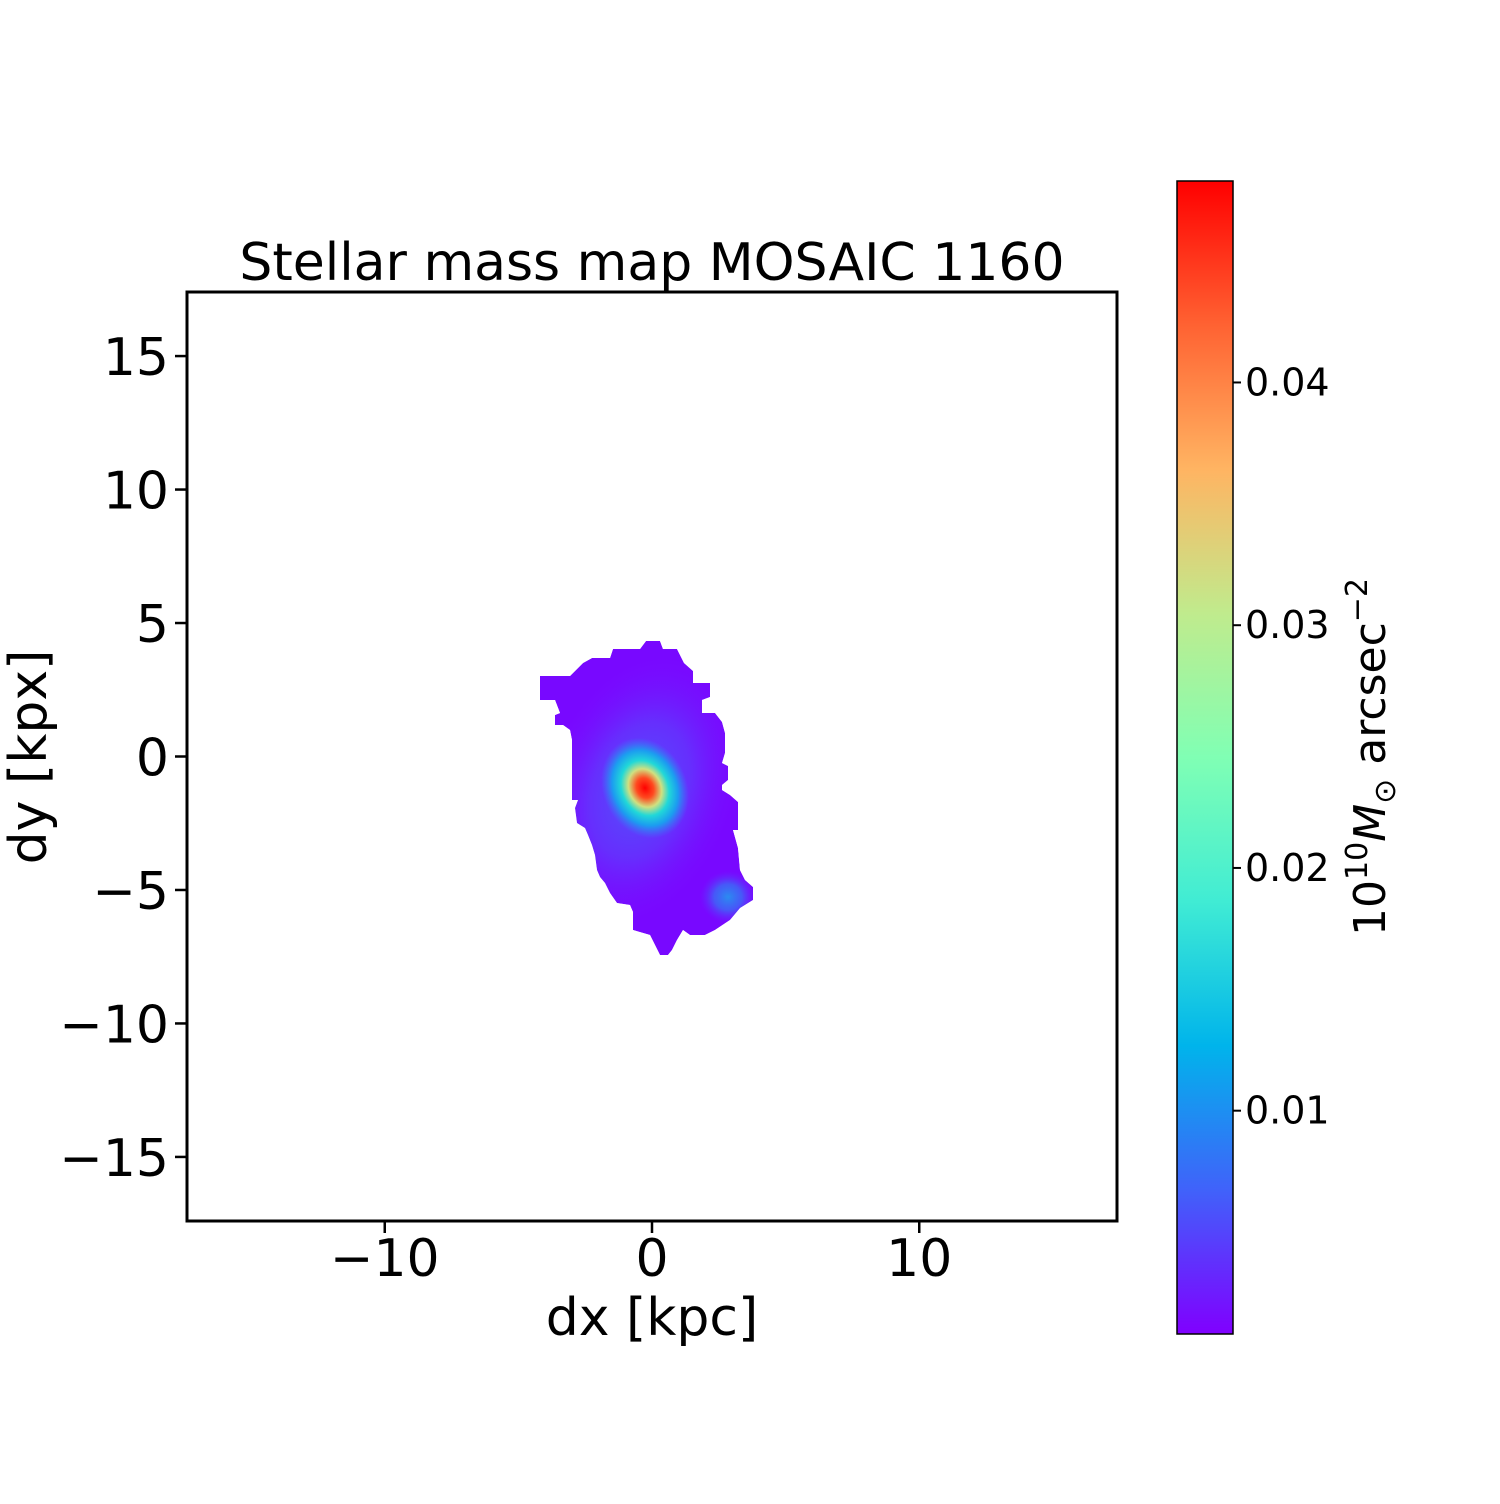  I want to click on colorbar-tick-label: 0.02, so click(1287, 868).